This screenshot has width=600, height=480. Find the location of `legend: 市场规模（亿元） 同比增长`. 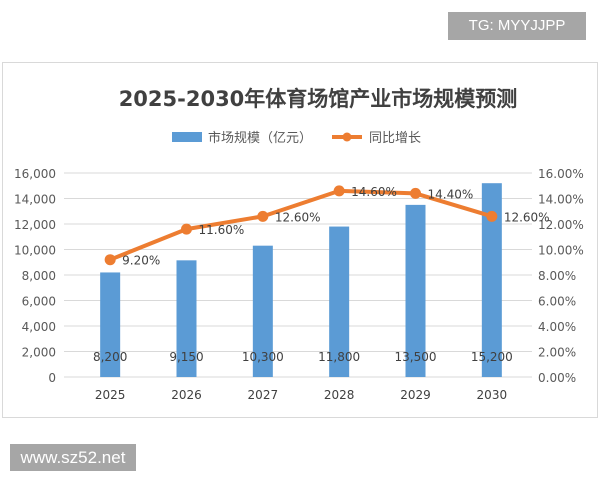

legend: 市场规模（亿元） 同比增长 is located at coordinates (296, 138).